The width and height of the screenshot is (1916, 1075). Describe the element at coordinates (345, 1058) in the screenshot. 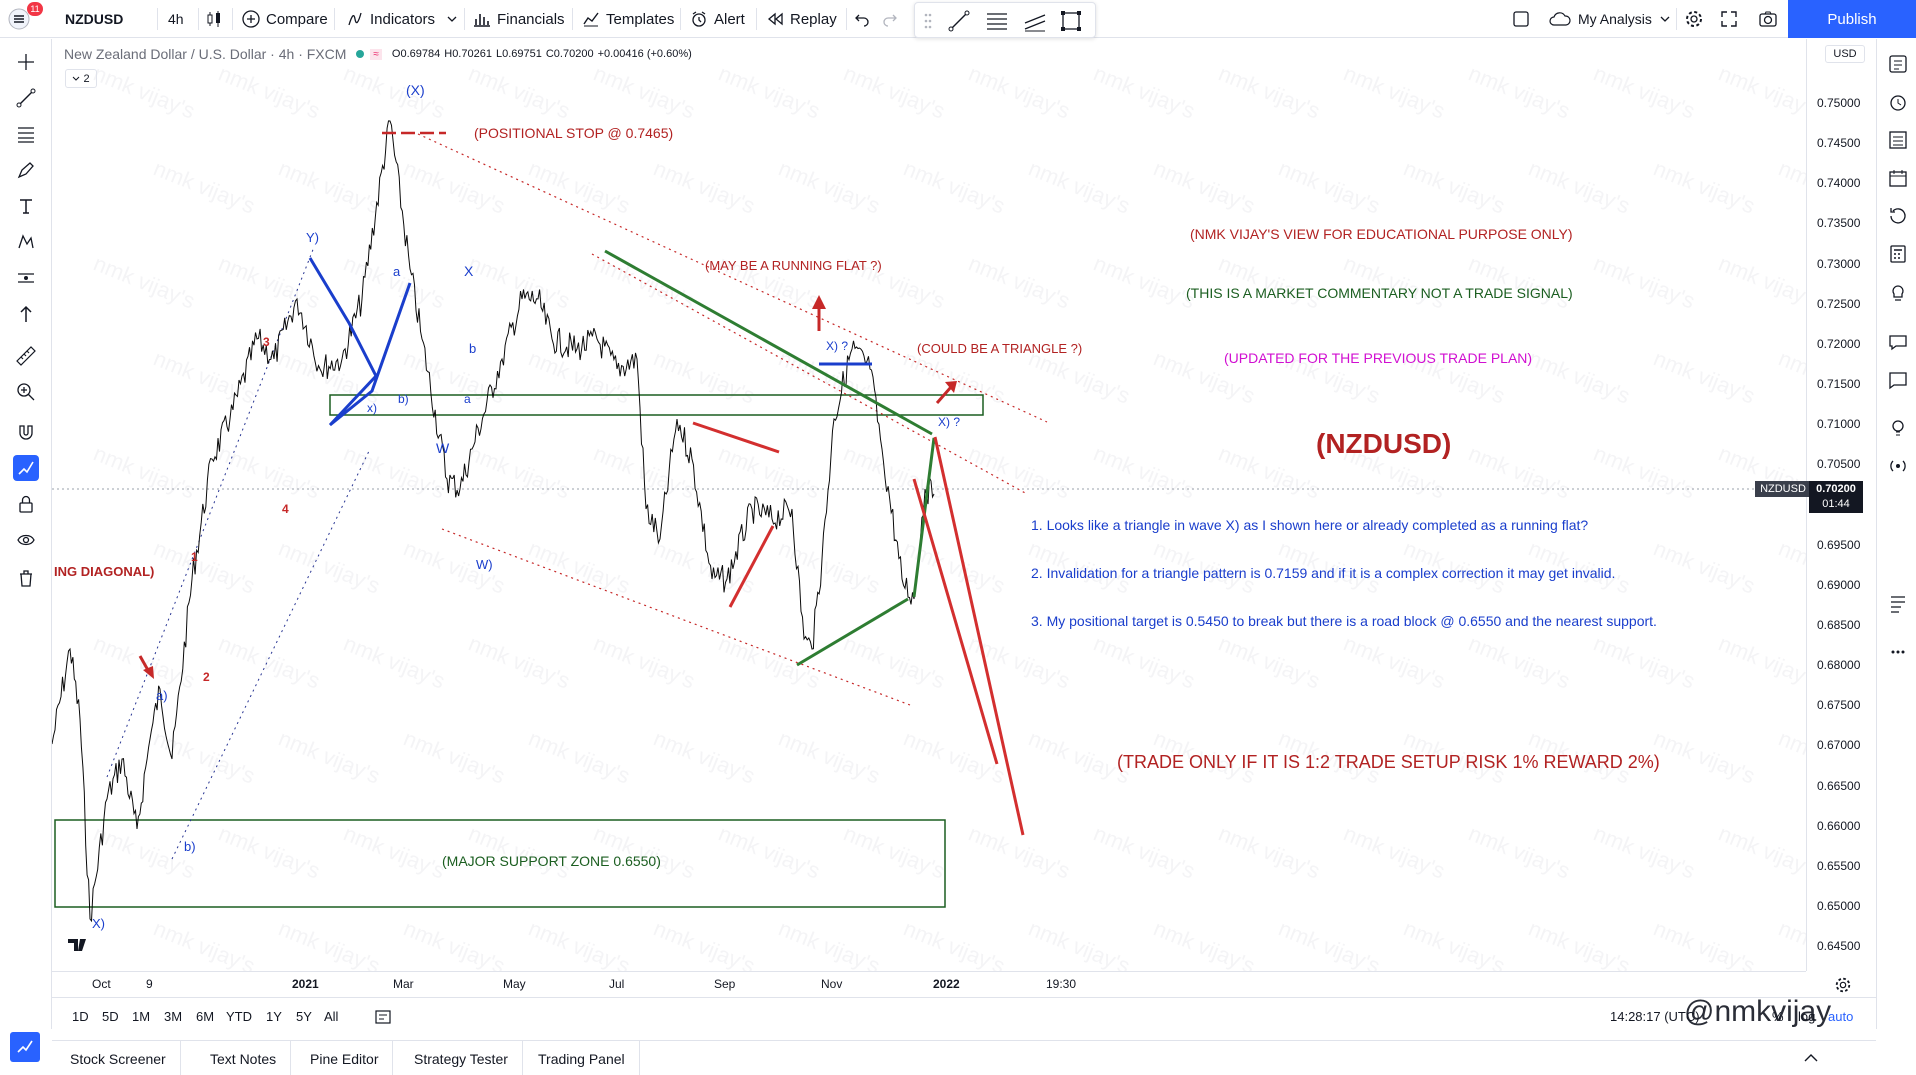

I see `bottom-tab: Pine Editor` at that location.